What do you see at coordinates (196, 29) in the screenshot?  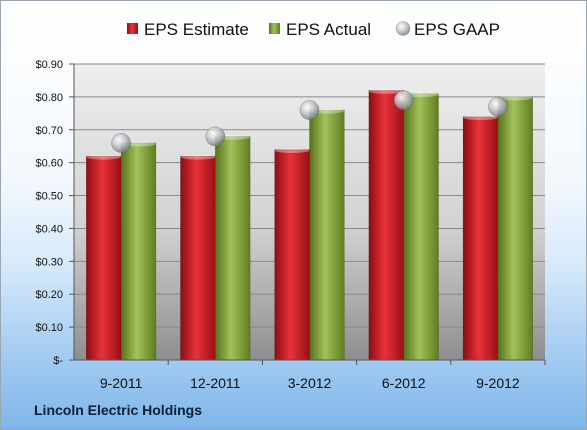 I see `legend-label: EPS Estimate` at bounding box center [196, 29].